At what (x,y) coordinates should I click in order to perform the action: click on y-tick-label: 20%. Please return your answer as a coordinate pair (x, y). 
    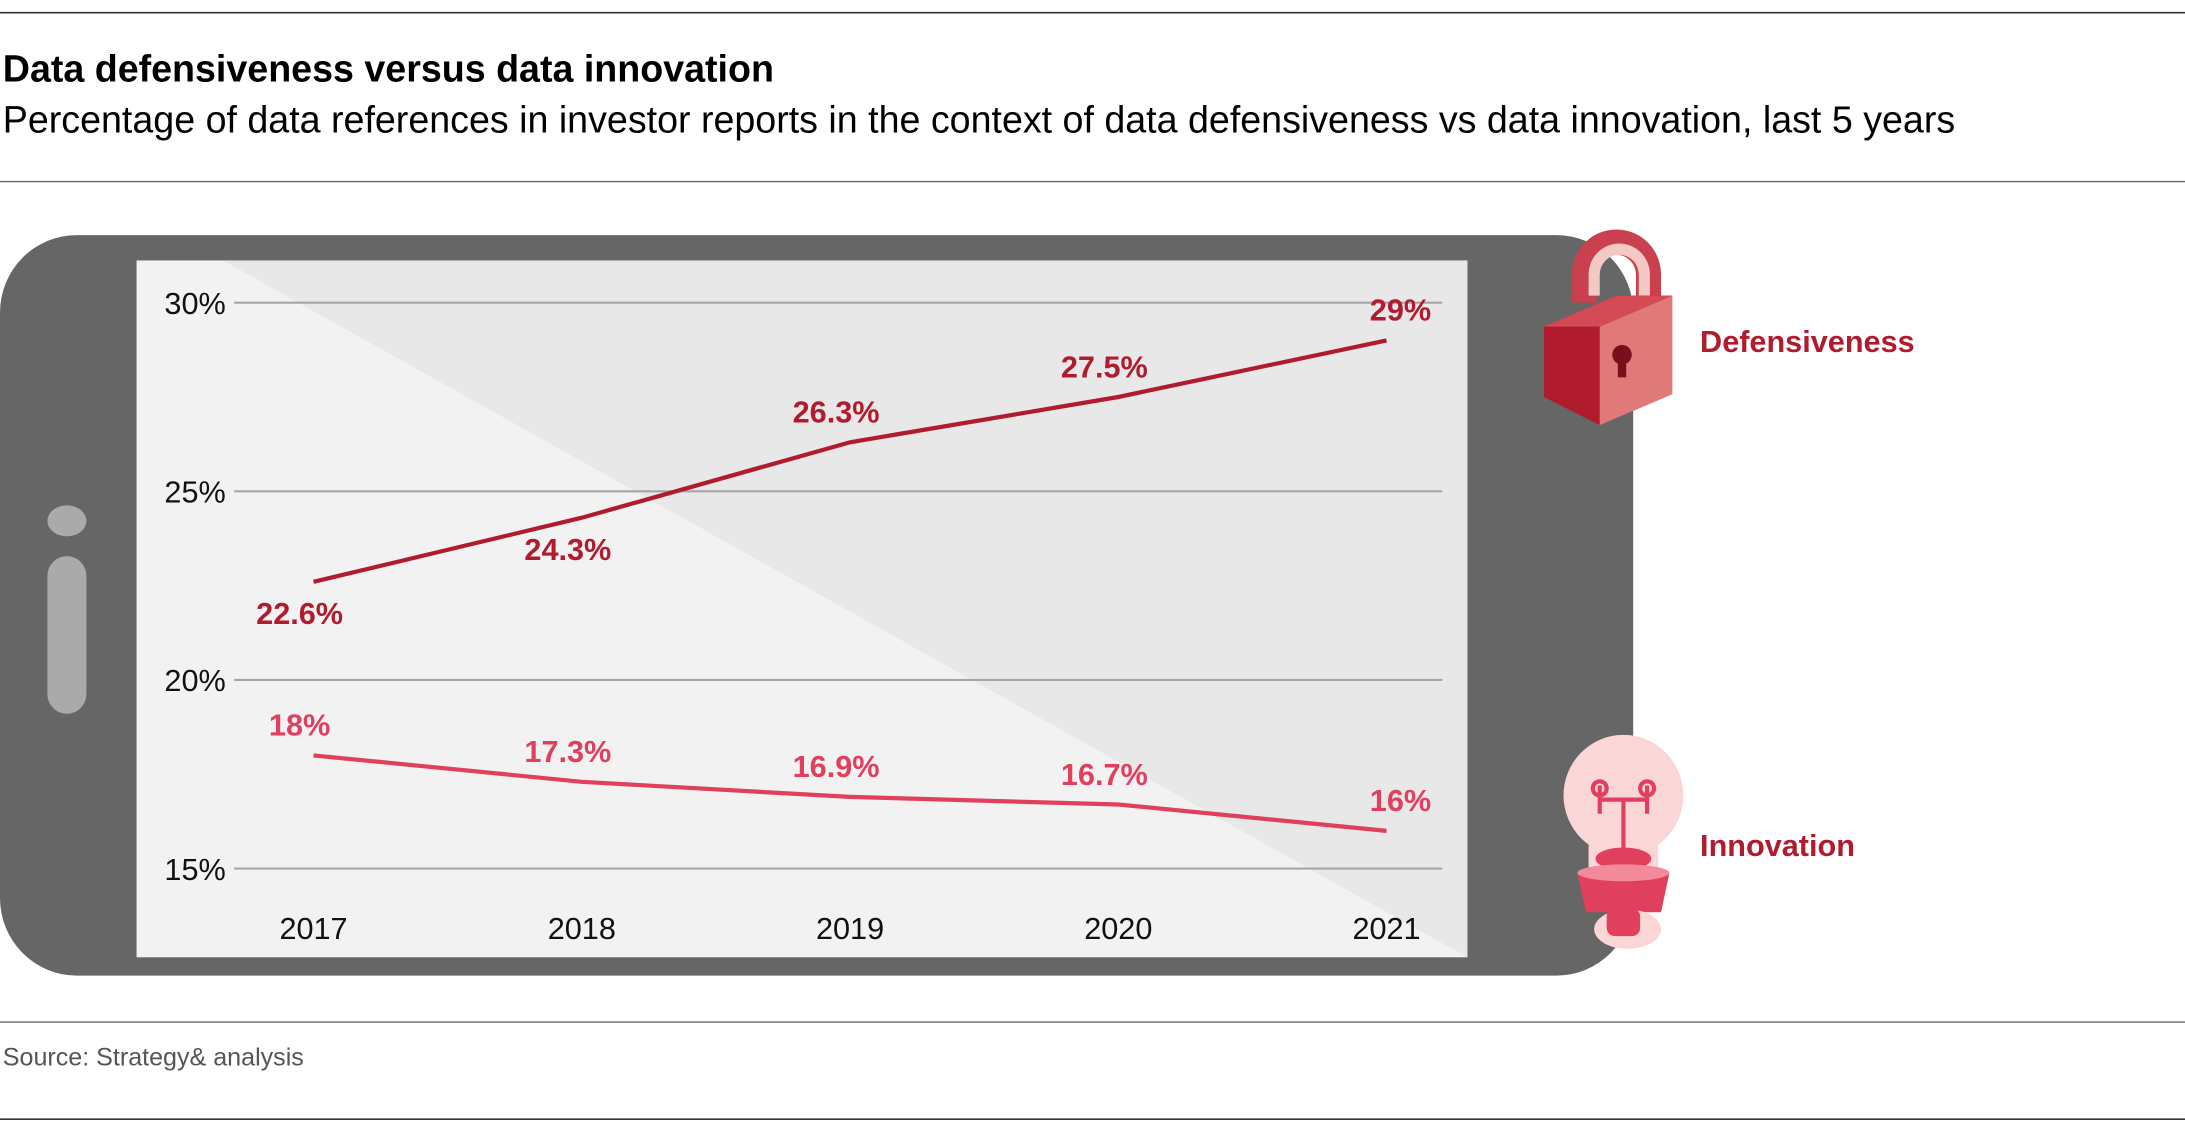
    Looking at the image, I should click on (194, 680).